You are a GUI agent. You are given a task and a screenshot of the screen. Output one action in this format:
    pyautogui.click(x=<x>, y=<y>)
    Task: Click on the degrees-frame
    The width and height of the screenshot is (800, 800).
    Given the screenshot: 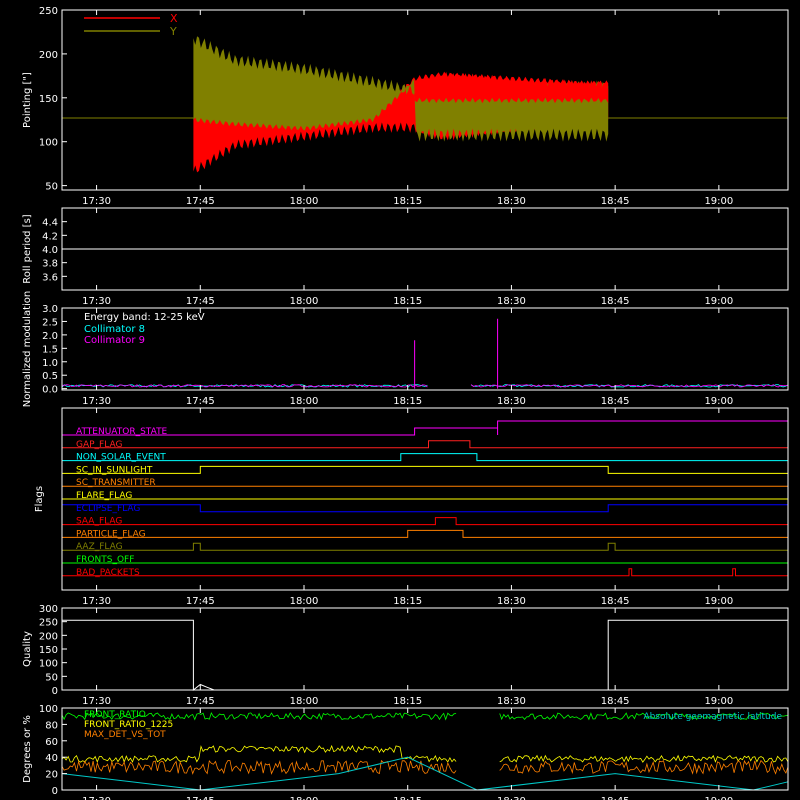 What is the action you would take?
    pyautogui.click(x=425, y=749)
    